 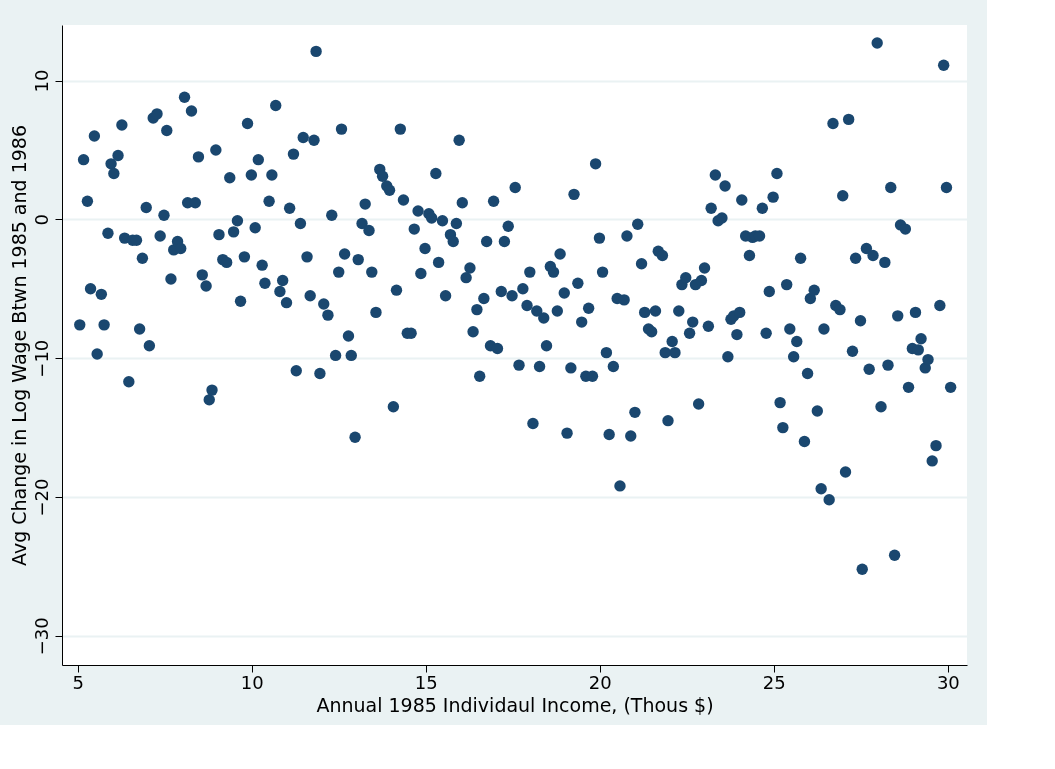 I want to click on y-tick-label: −10, so click(x=41, y=358).